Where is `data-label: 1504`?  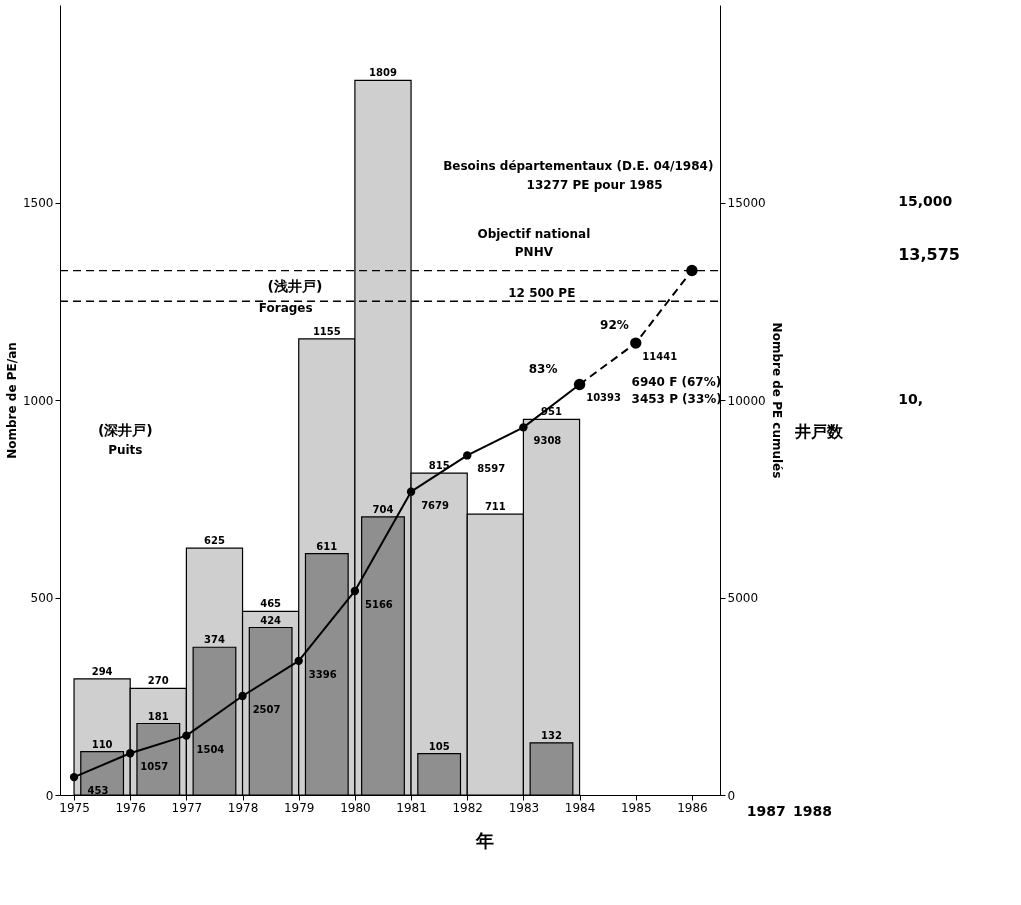
data-label: 1504 is located at coordinates (210, 749).